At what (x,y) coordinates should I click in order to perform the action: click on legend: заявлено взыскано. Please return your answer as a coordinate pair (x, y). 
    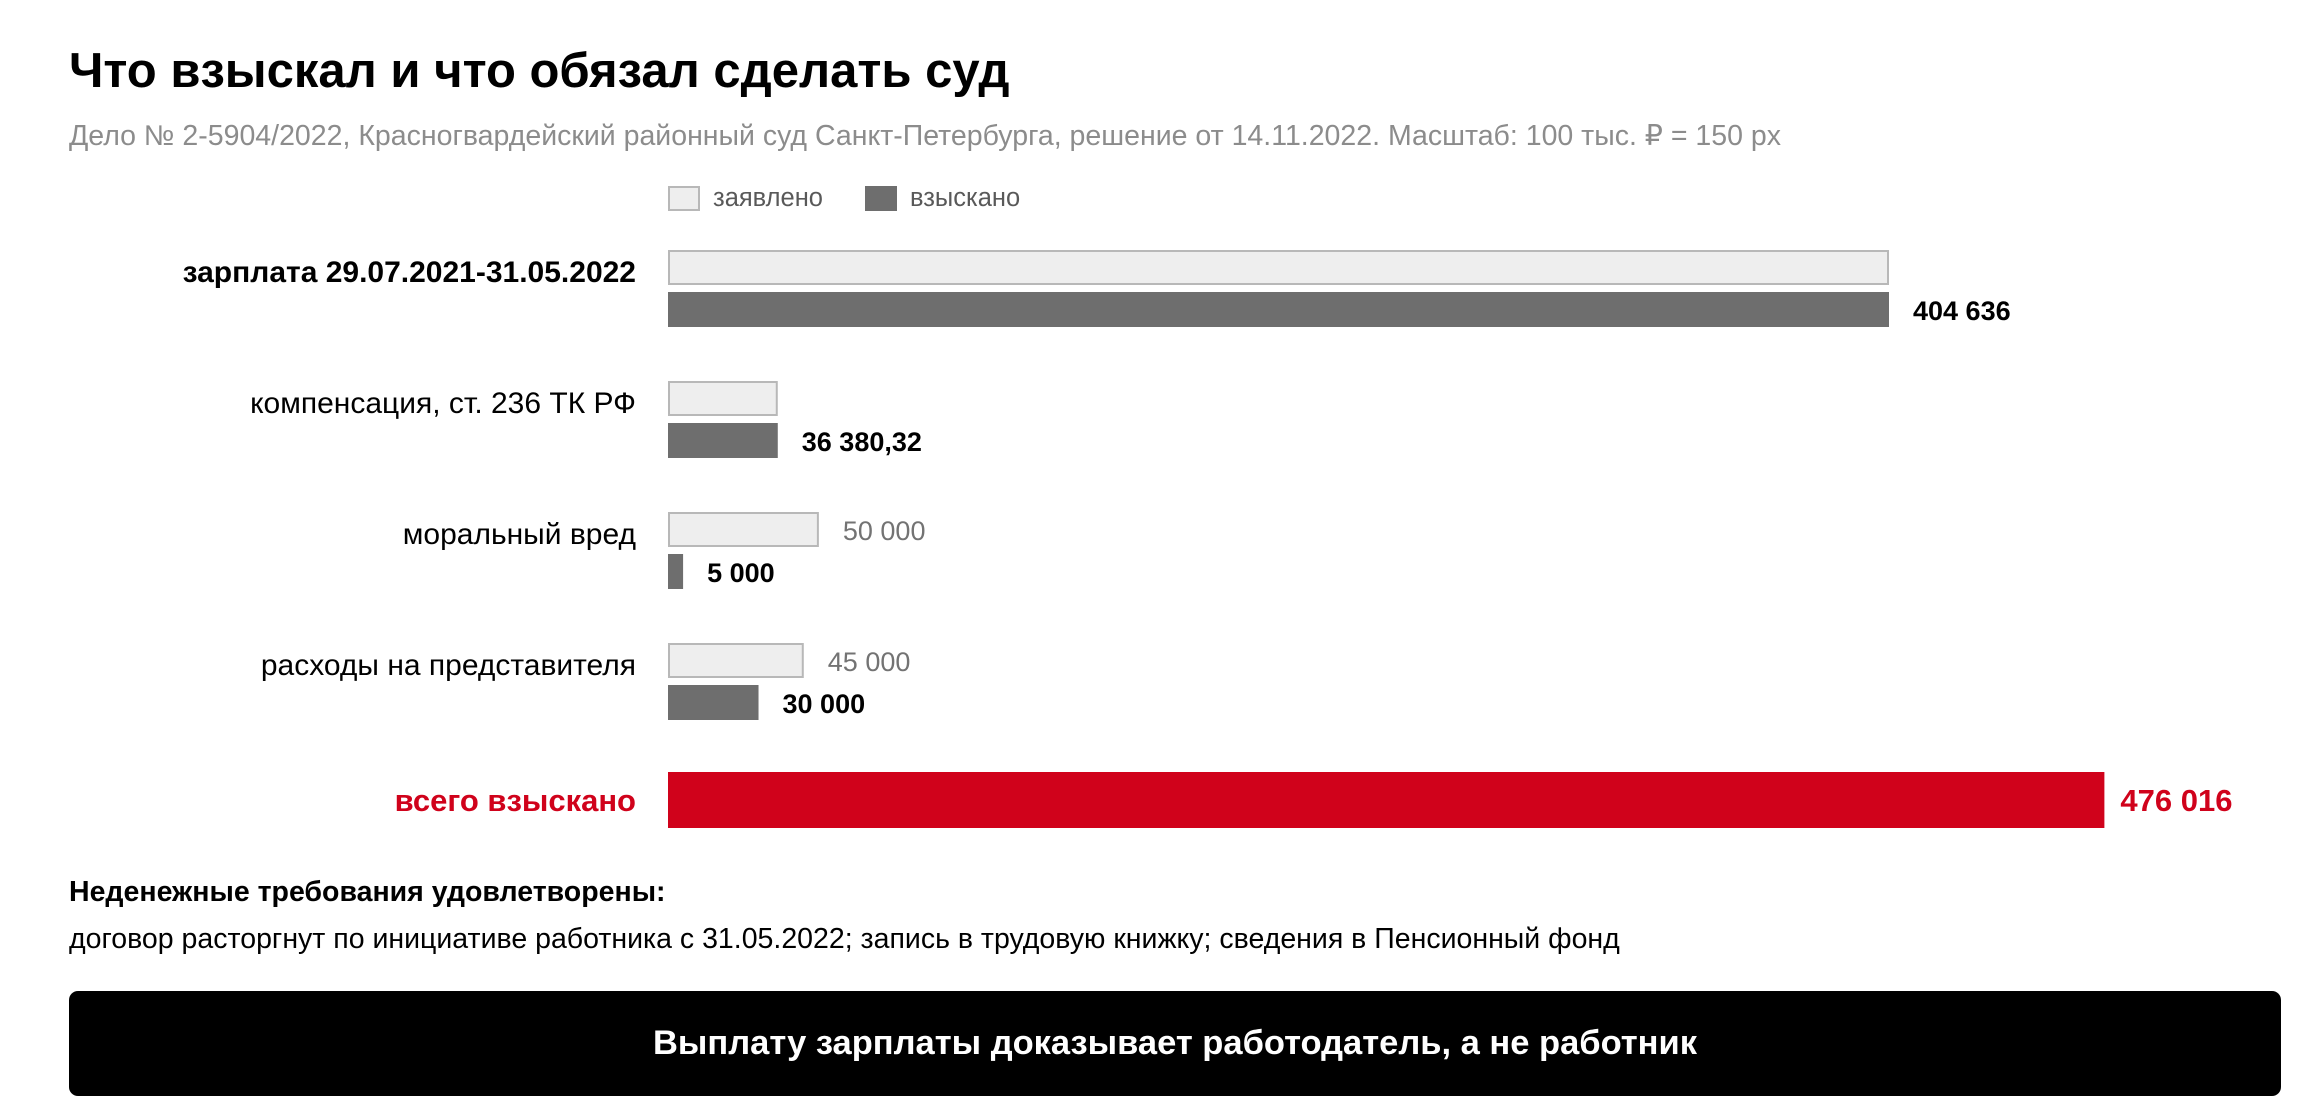
    Looking at the image, I should click on (865, 198).